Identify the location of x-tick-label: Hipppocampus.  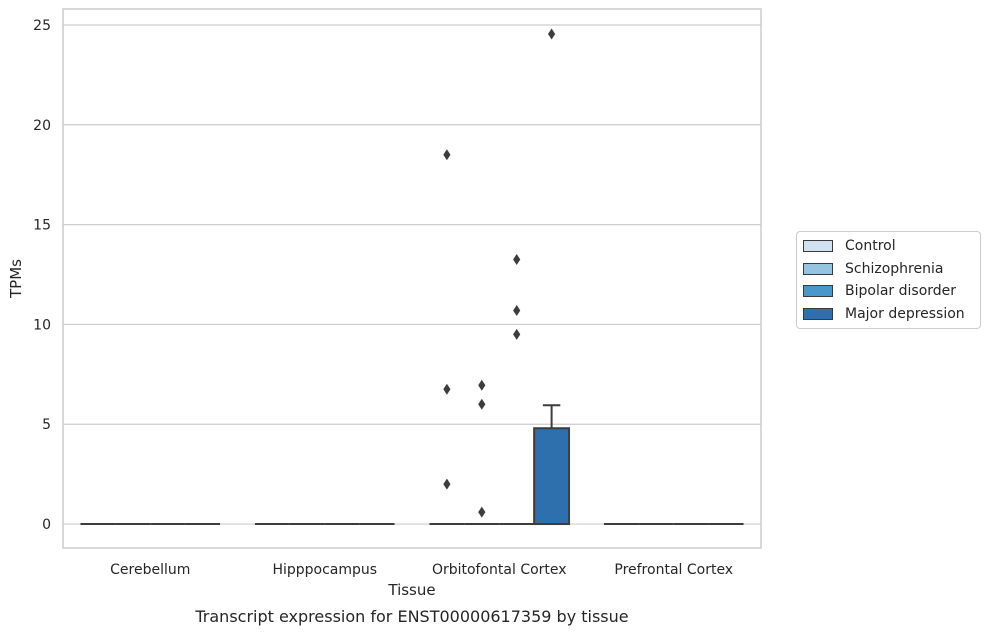
(324, 570).